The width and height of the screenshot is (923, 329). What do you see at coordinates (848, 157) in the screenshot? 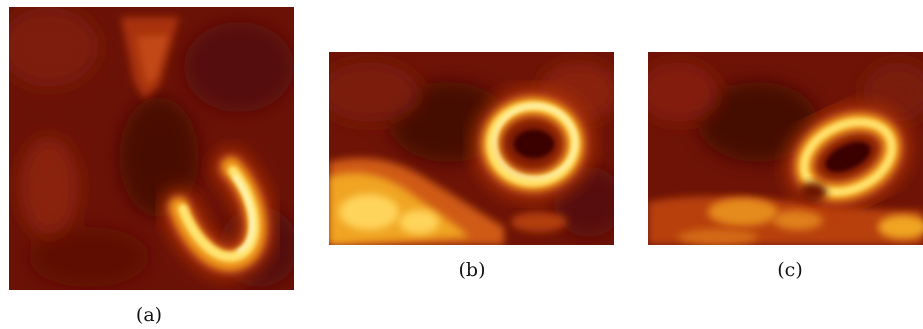
I see `tilted-ring-structure` at bounding box center [848, 157].